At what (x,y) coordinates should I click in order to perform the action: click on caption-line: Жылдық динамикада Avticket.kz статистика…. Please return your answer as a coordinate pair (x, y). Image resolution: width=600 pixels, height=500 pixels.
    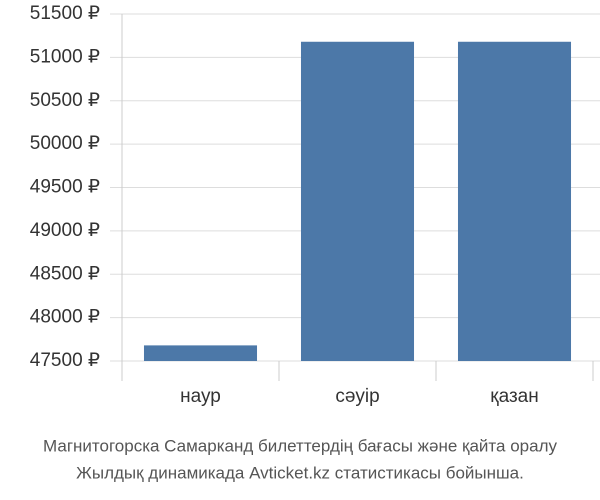
    Looking at the image, I should click on (300, 472).